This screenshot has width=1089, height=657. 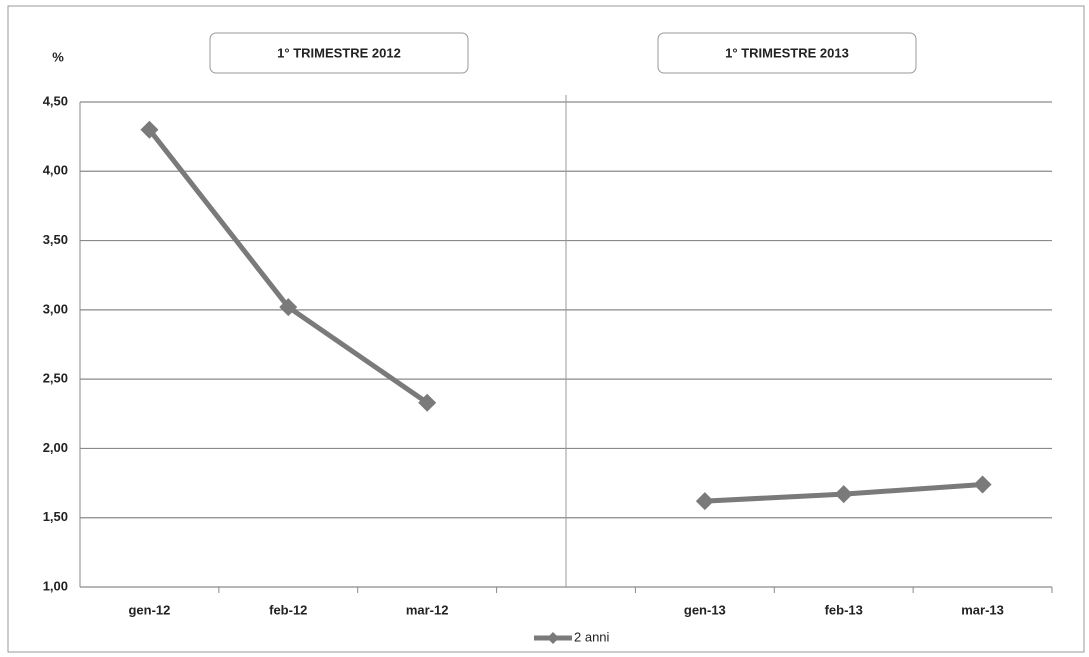 What do you see at coordinates (705, 609) in the screenshot?
I see `x-tick-label: gen-13` at bounding box center [705, 609].